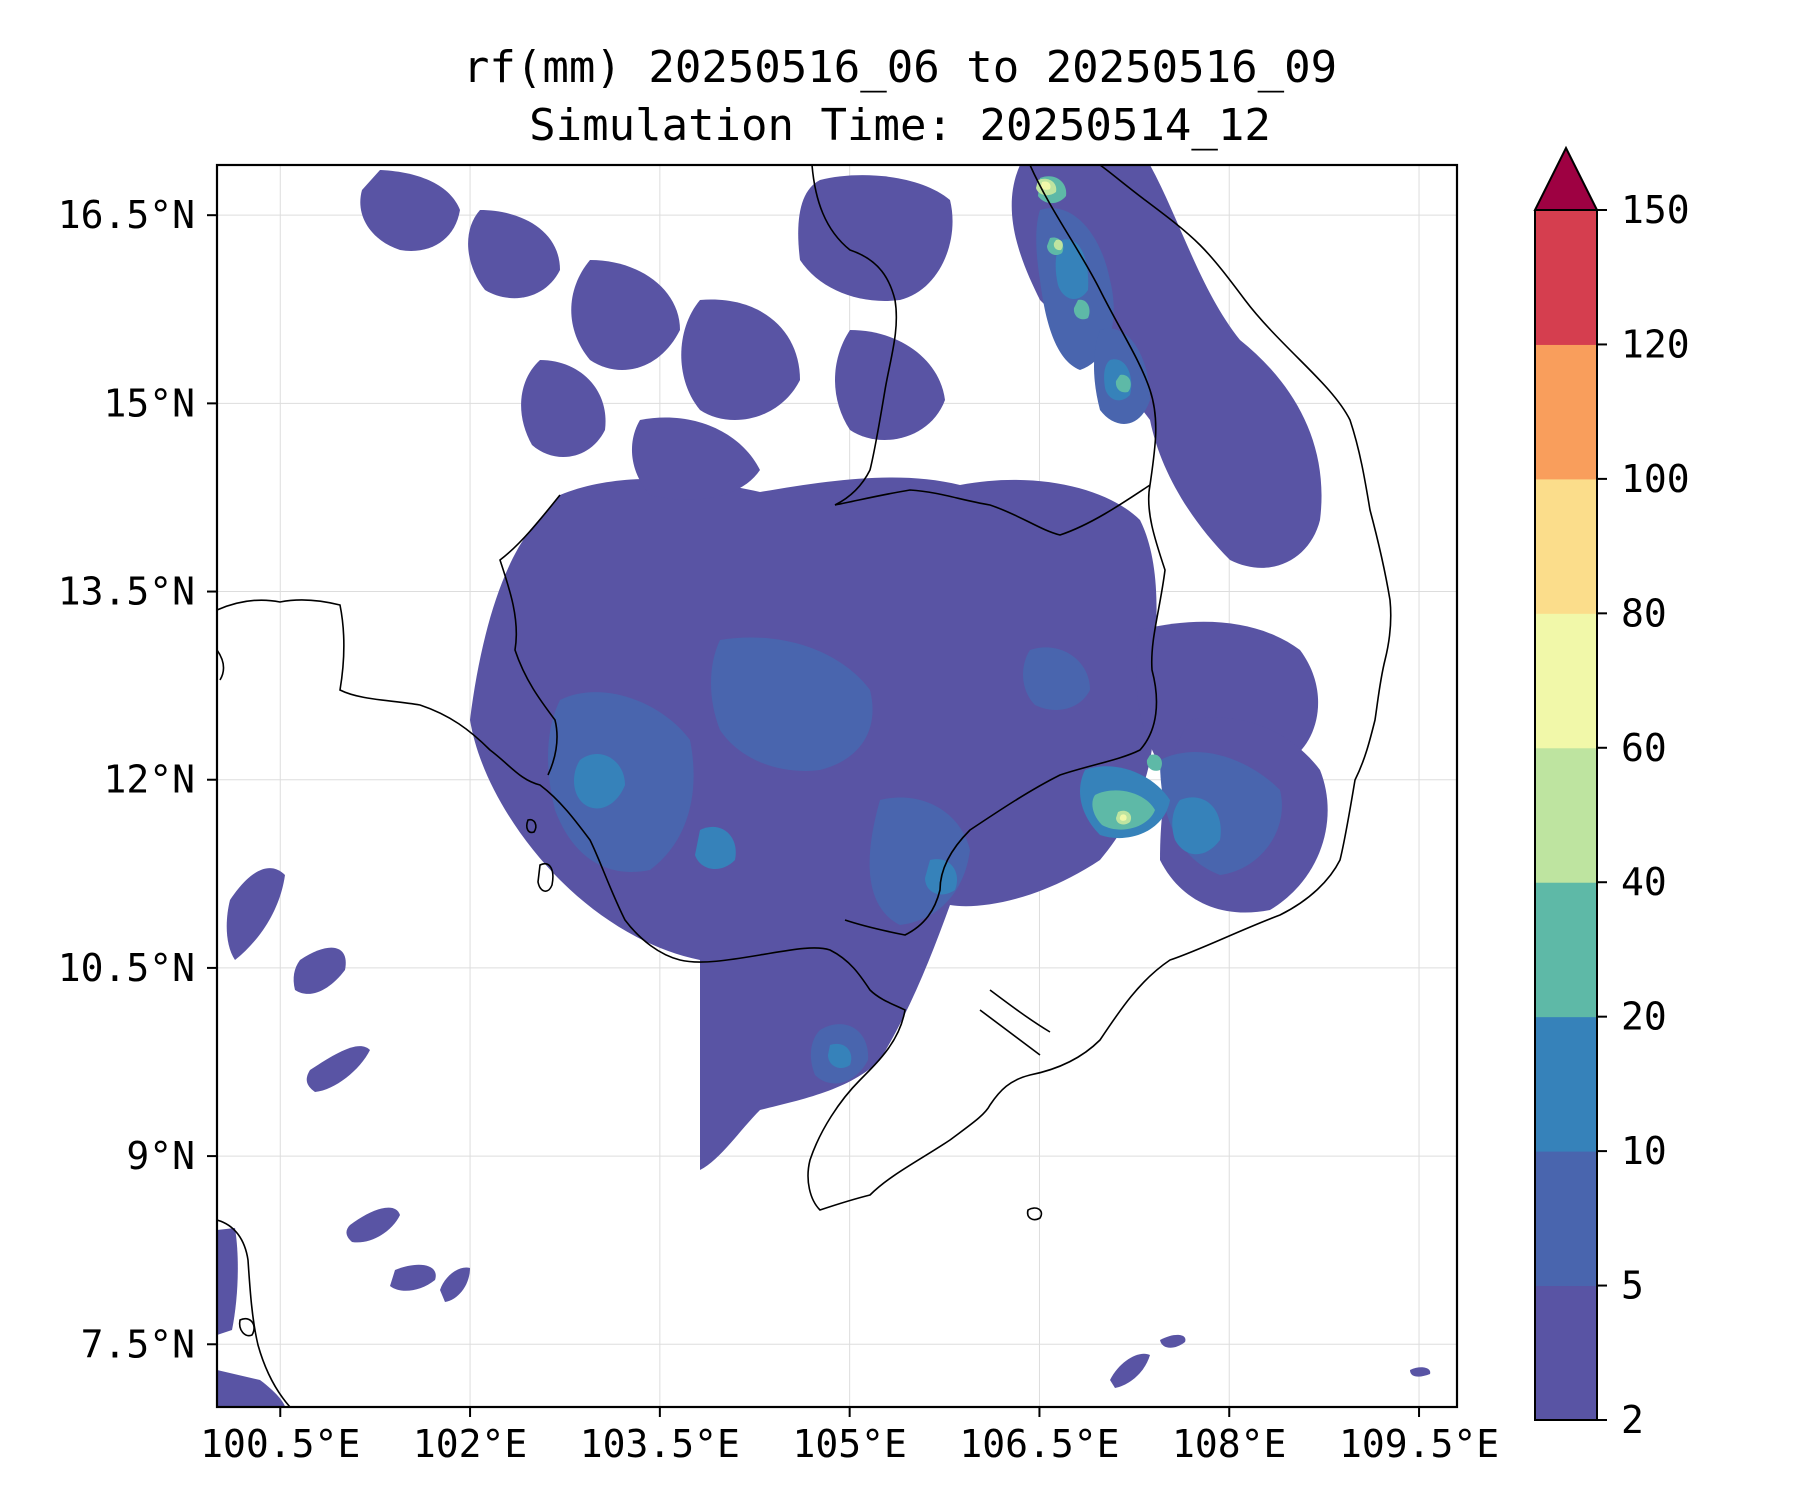 This screenshot has width=1800, height=1500. What do you see at coordinates (160, 1156) in the screenshot?
I see `lat-tick-label: 9°N` at bounding box center [160, 1156].